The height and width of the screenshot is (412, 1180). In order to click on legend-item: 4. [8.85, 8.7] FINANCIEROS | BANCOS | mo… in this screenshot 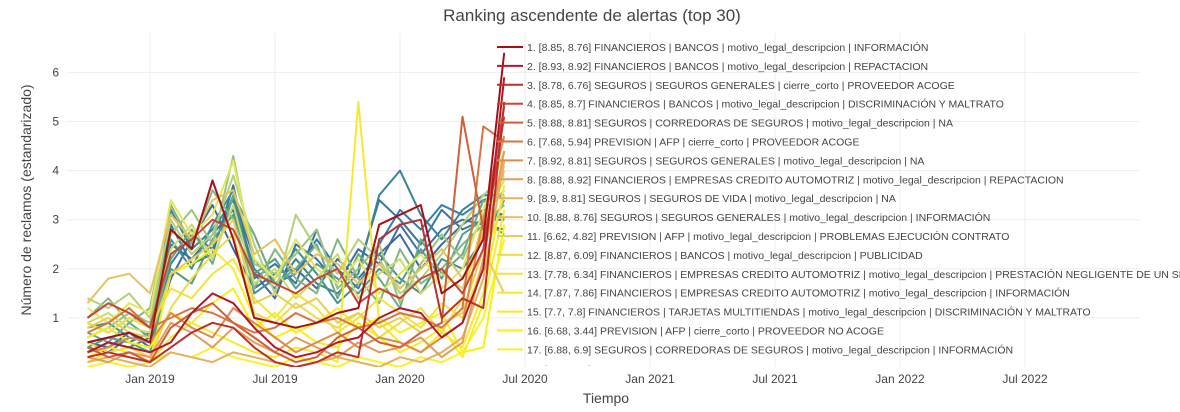, I will do `click(750, 104)`.